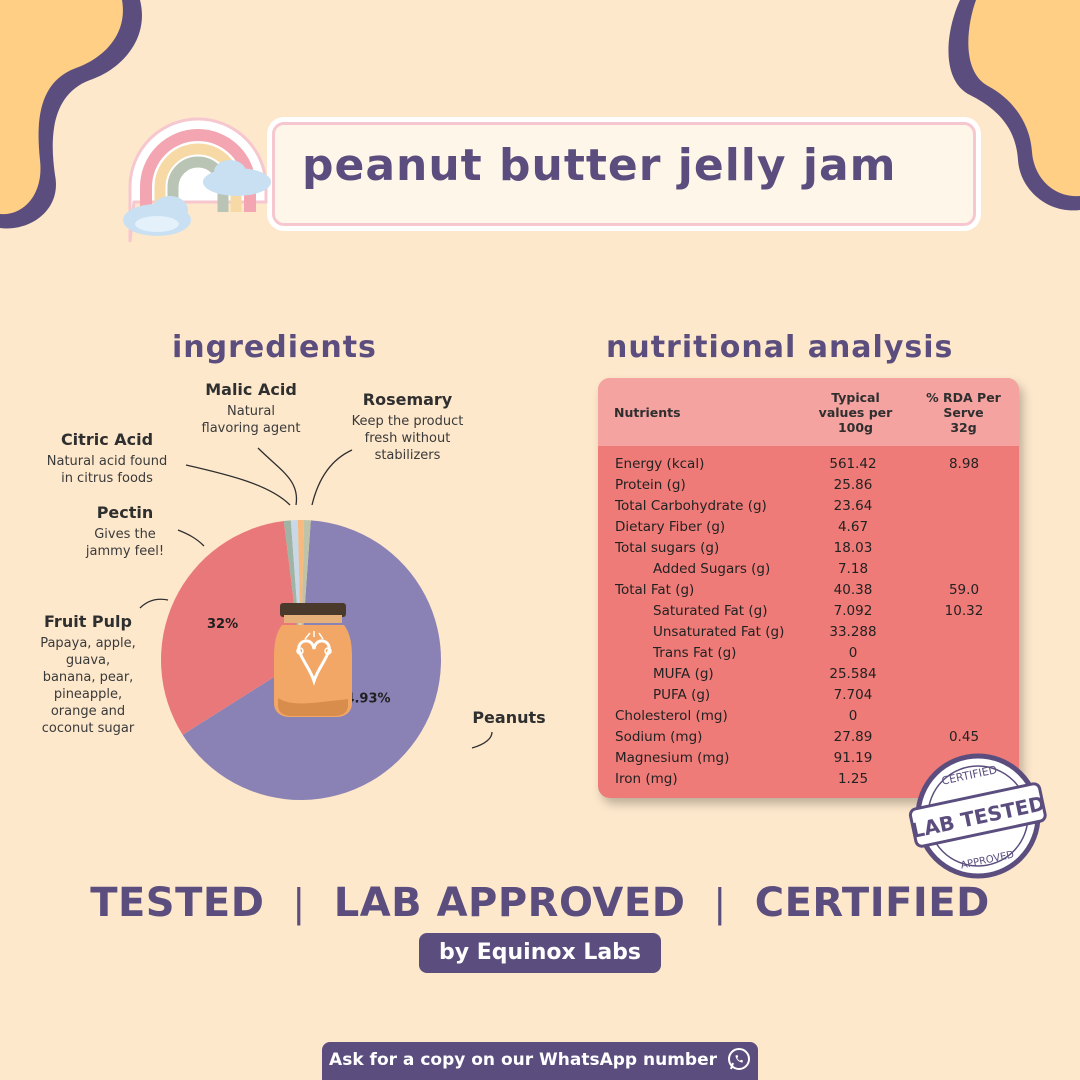 This screenshot has height=1080, width=1080. Describe the element at coordinates (853, 527) in the screenshot. I see `nutrient-value: 4.67` at that location.